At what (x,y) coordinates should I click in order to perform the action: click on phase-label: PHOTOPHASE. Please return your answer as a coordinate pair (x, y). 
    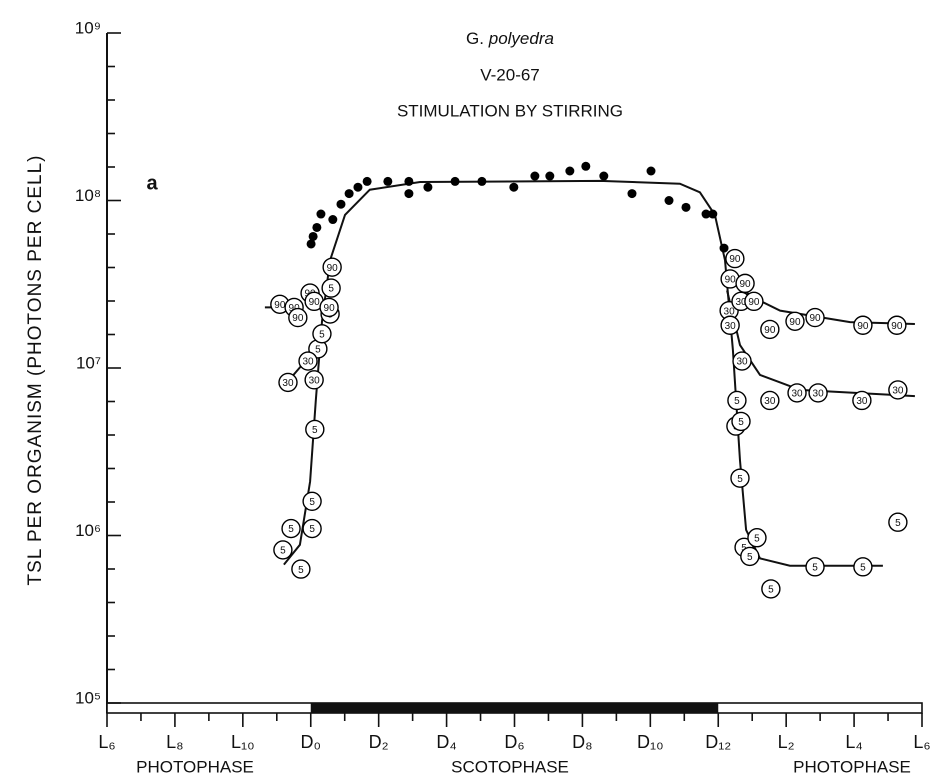
    Looking at the image, I should click on (195, 766).